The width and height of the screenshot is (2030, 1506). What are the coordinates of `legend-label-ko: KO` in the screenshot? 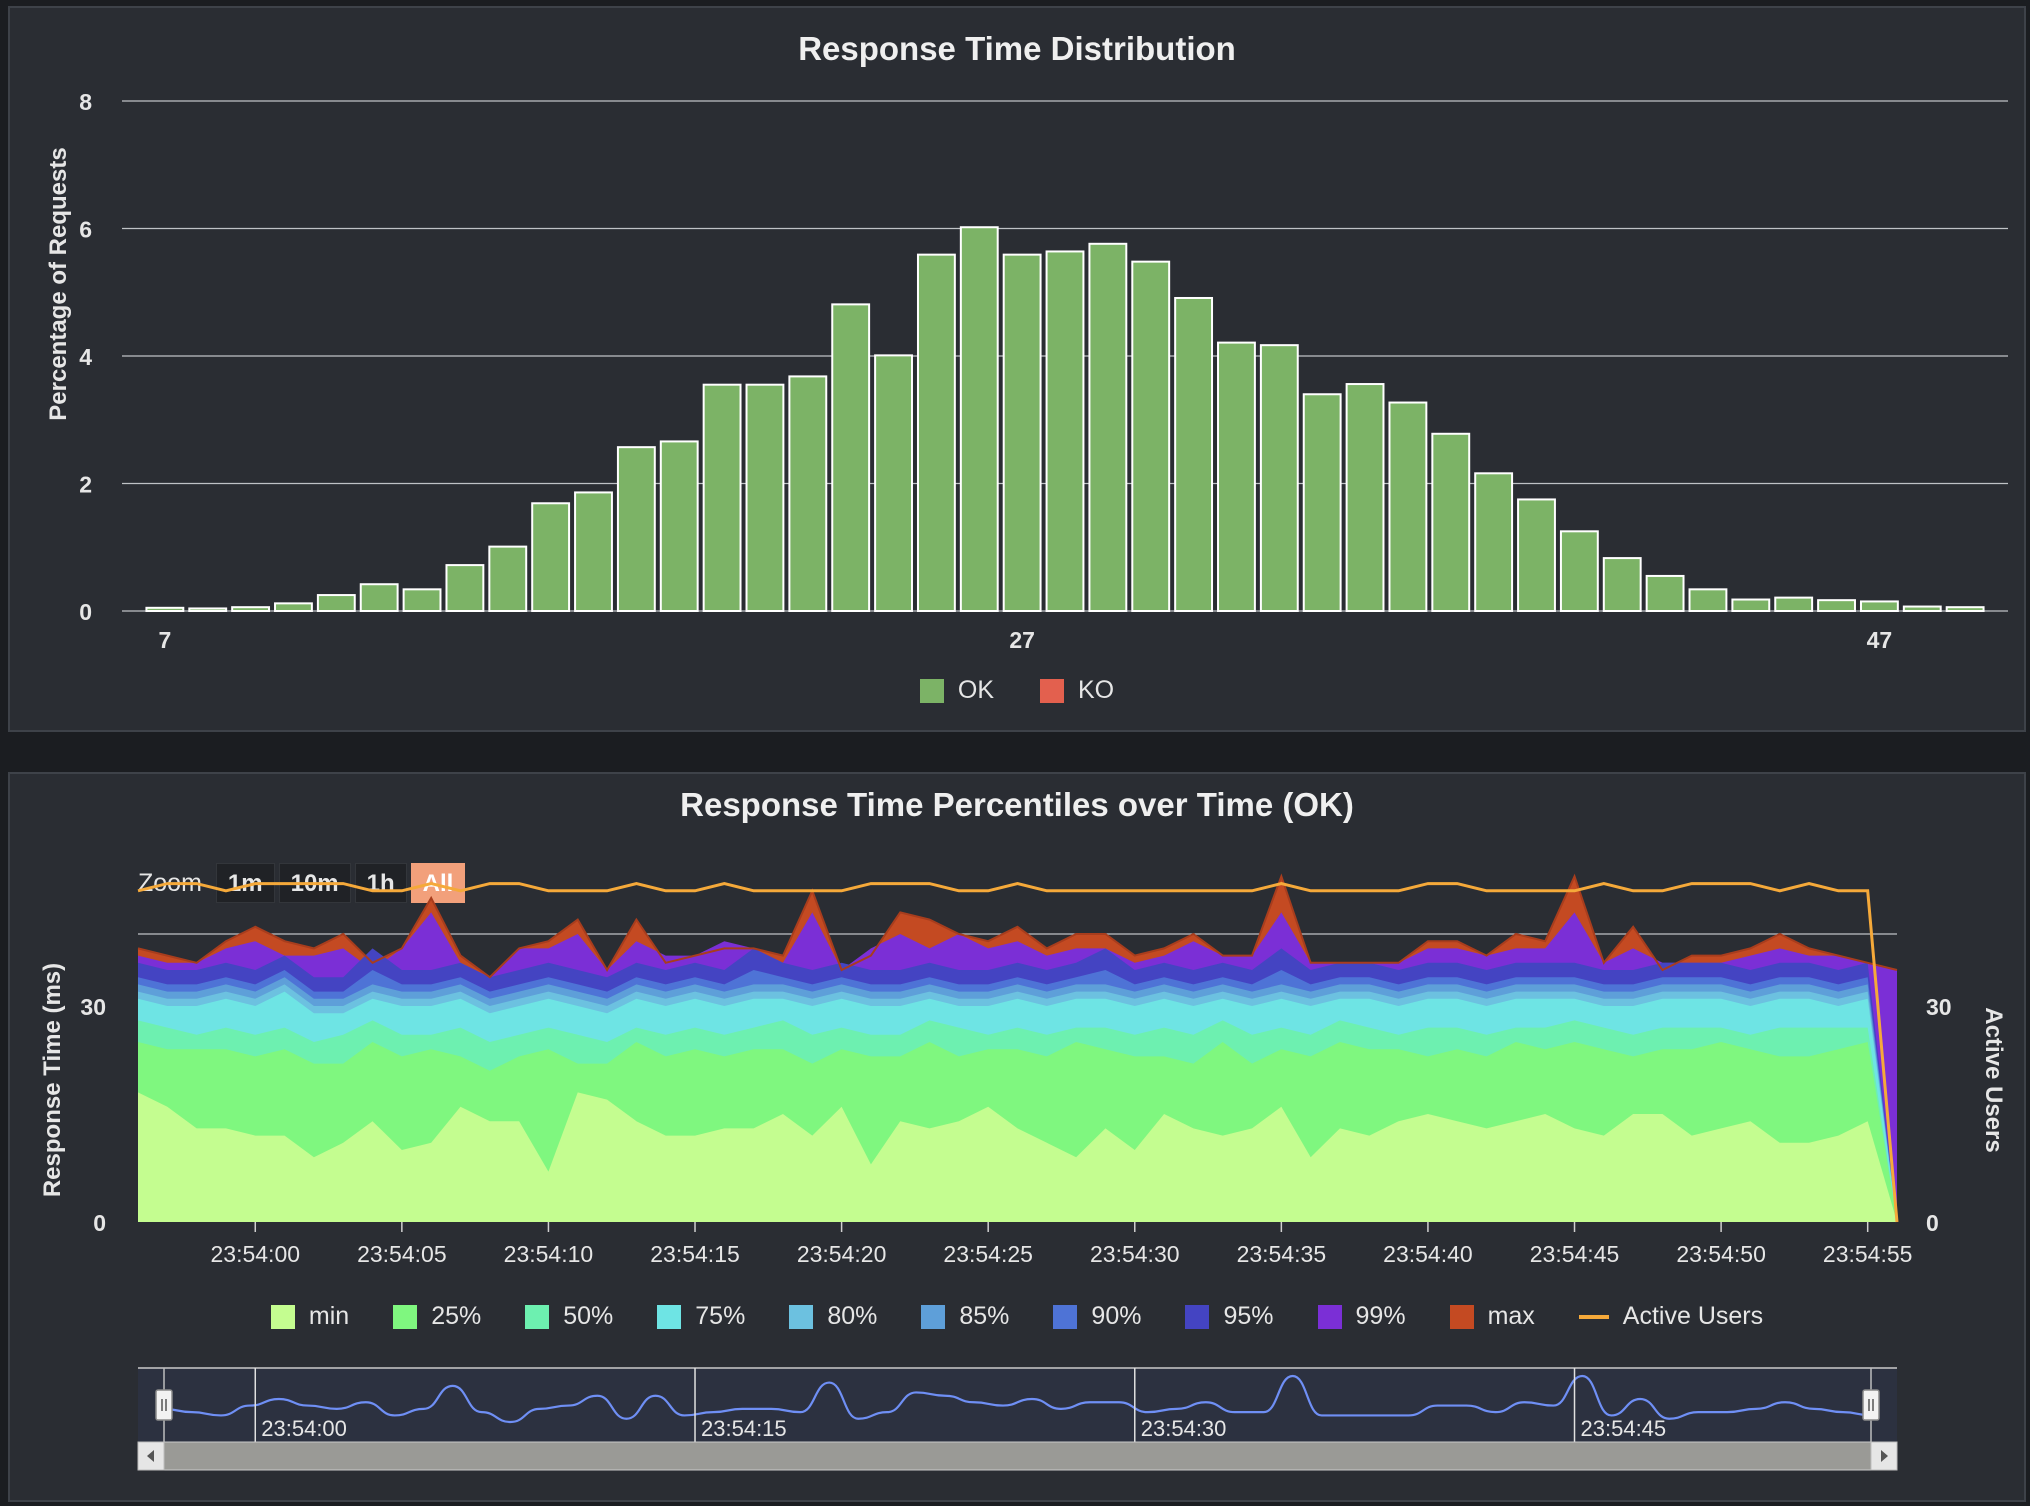 It's located at (1096, 690).